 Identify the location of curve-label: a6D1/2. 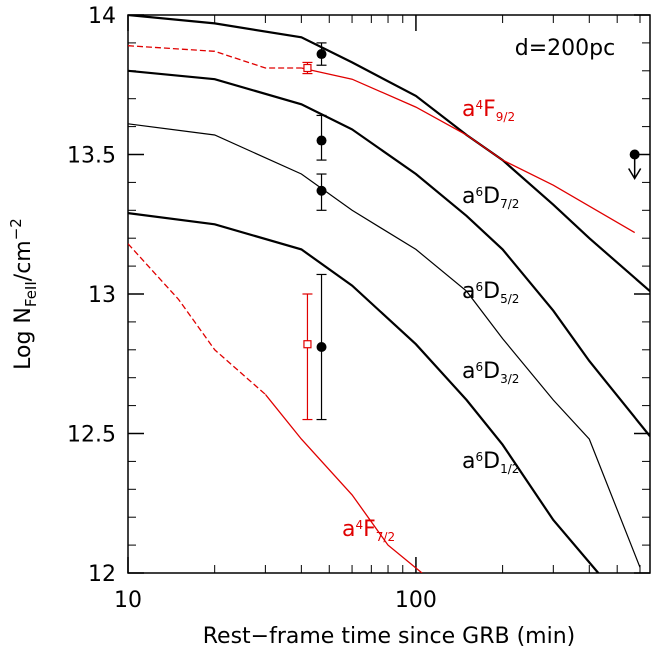
(490, 462).